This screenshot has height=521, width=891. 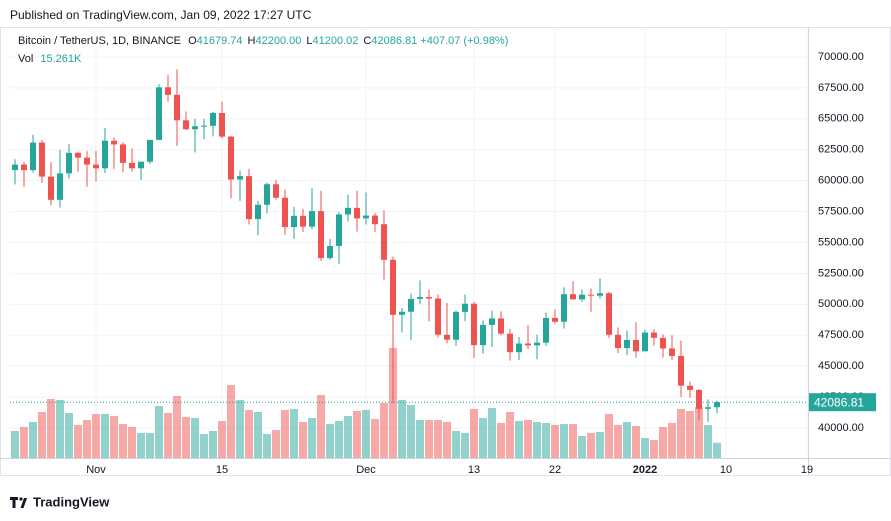 I want to click on y-tick-label: 62500.00, so click(x=841, y=150).